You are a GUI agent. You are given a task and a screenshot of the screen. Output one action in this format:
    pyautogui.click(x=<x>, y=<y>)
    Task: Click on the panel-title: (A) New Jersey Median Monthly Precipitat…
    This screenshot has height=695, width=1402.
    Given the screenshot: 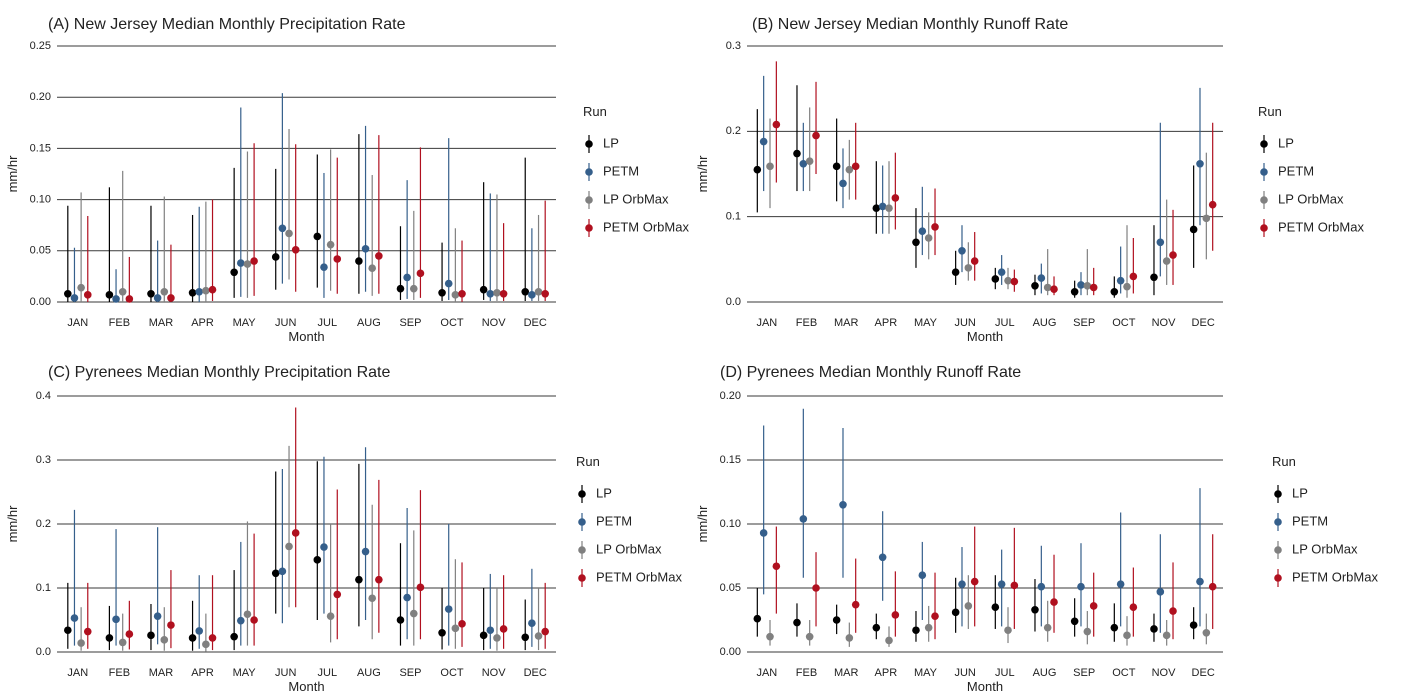 What is the action you would take?
    pyautogui.click(x=227, y=24)
    